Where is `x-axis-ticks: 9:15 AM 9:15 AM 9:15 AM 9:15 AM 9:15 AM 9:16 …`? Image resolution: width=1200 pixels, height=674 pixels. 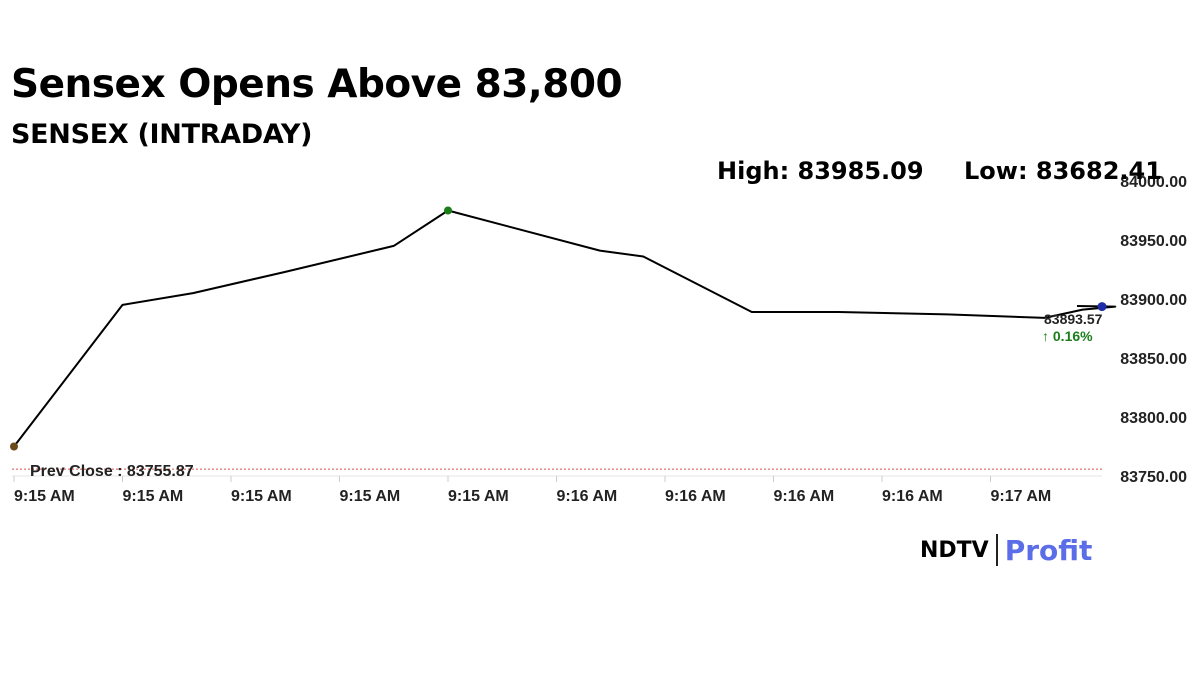
x-axis-ticks: 9:15 AM 9:15 AM 9:15 AM 9:15 AM 9:15 AM 9:16 … is located at coordinates (532, 490).